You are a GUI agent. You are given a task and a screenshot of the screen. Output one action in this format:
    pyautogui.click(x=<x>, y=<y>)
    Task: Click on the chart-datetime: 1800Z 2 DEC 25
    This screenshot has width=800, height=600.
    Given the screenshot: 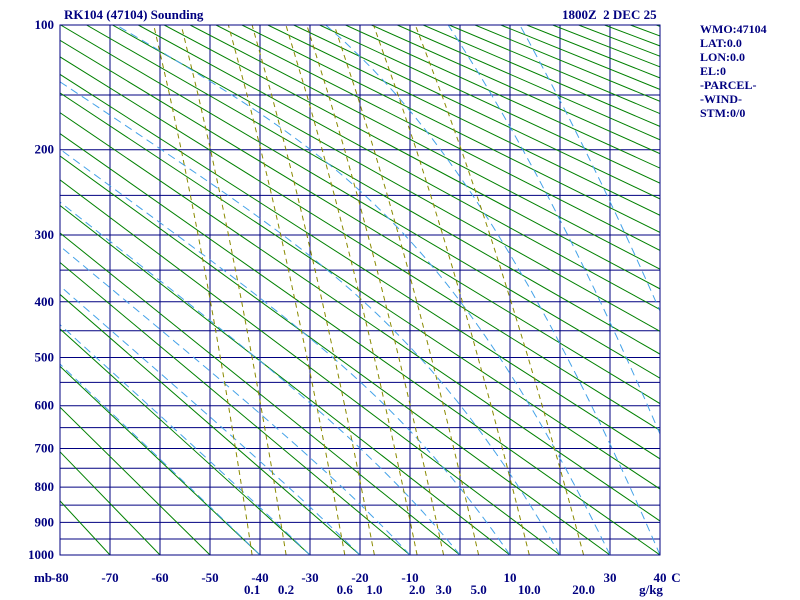 What is the action you would take?
    pyautogui.click(x=609, y=14)
    